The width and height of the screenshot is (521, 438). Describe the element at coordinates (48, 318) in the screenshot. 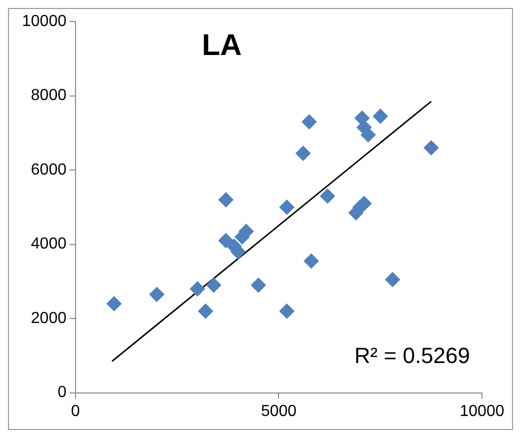

I see `y-tick-label: 2000` at that location.